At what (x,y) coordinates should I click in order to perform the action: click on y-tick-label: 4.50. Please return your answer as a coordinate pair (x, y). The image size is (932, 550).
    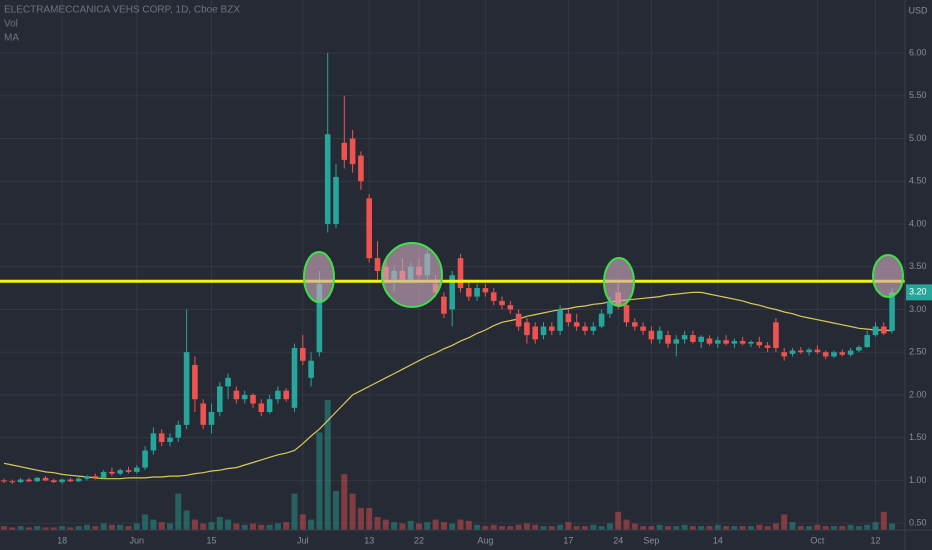
    Looking at the image, I should click on (918, 181).